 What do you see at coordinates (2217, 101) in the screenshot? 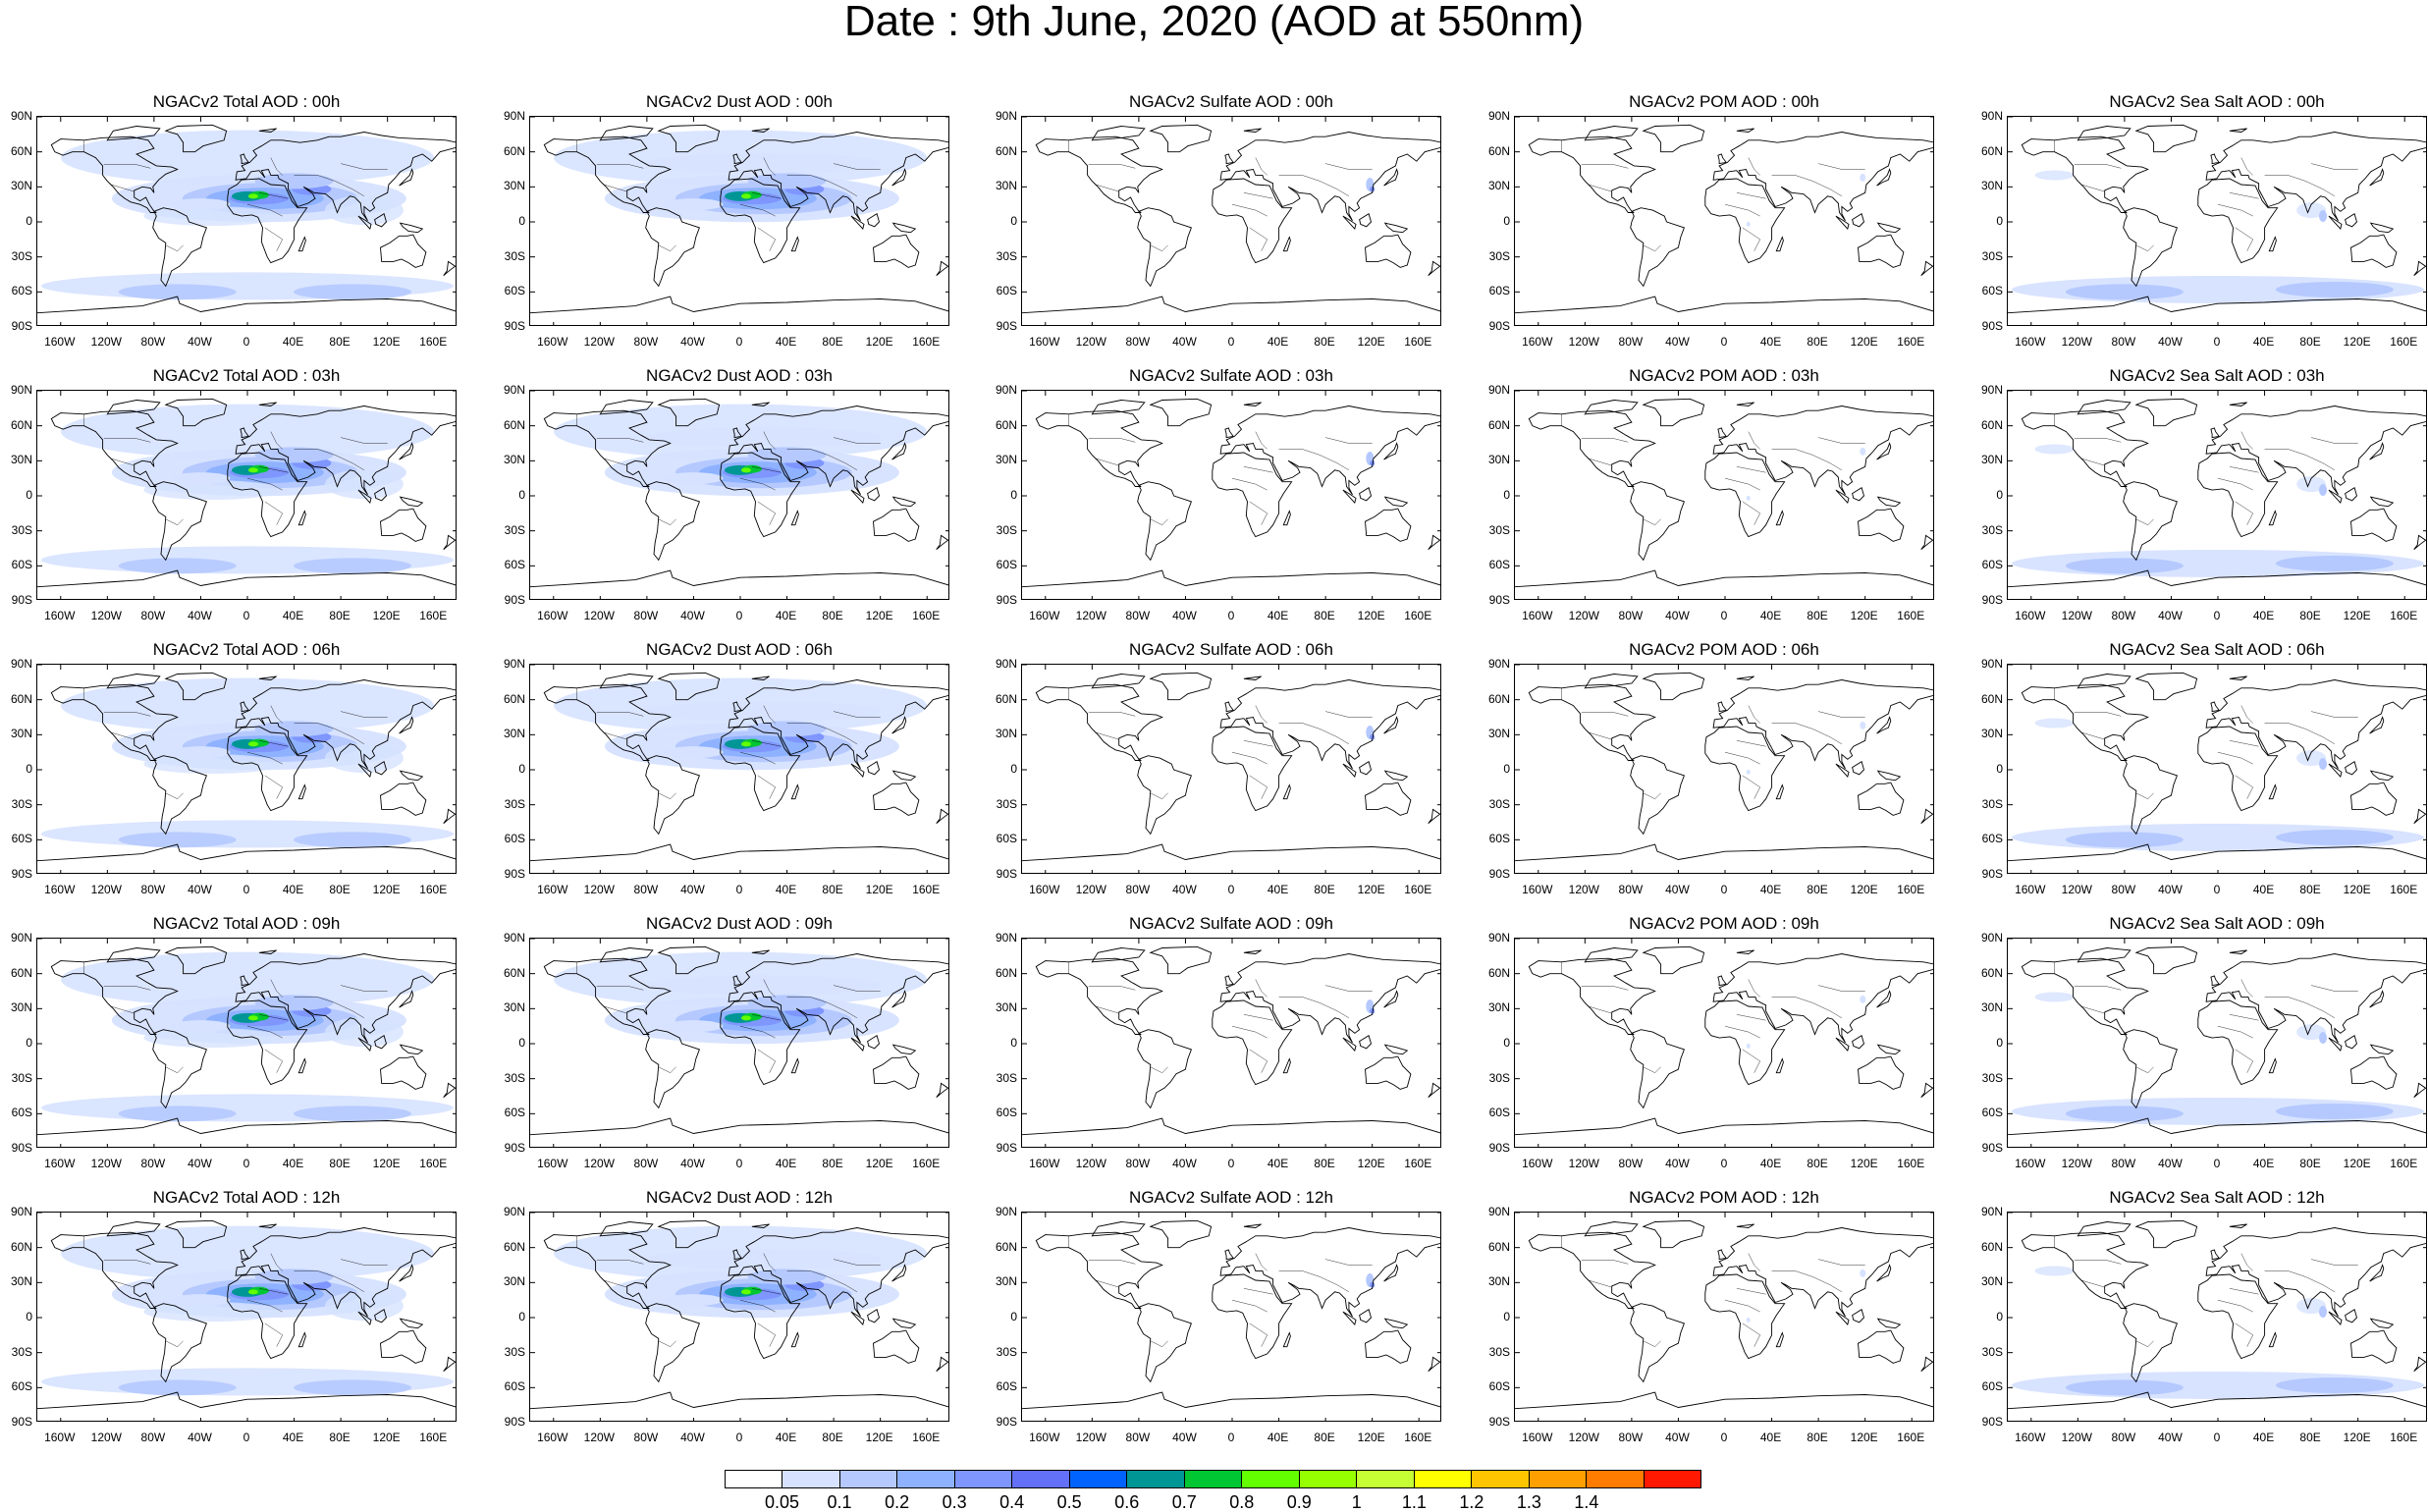
I see `panel-title: NGACv2 Sea Salt AOD : 00h` at bounding box center [2217, 101].